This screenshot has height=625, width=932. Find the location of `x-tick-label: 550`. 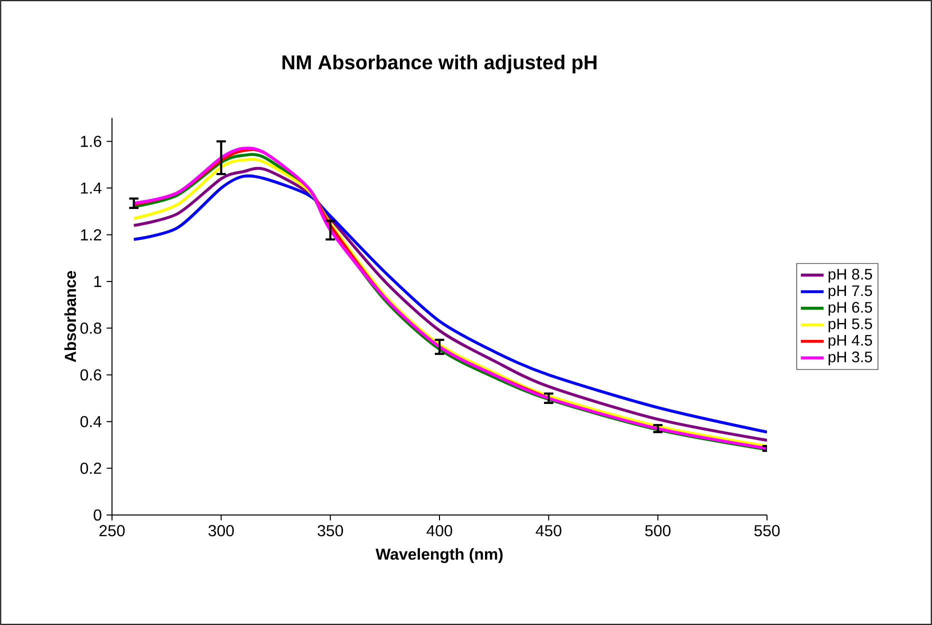

x-tick-label: 550 is located at coordinates (767, 530).